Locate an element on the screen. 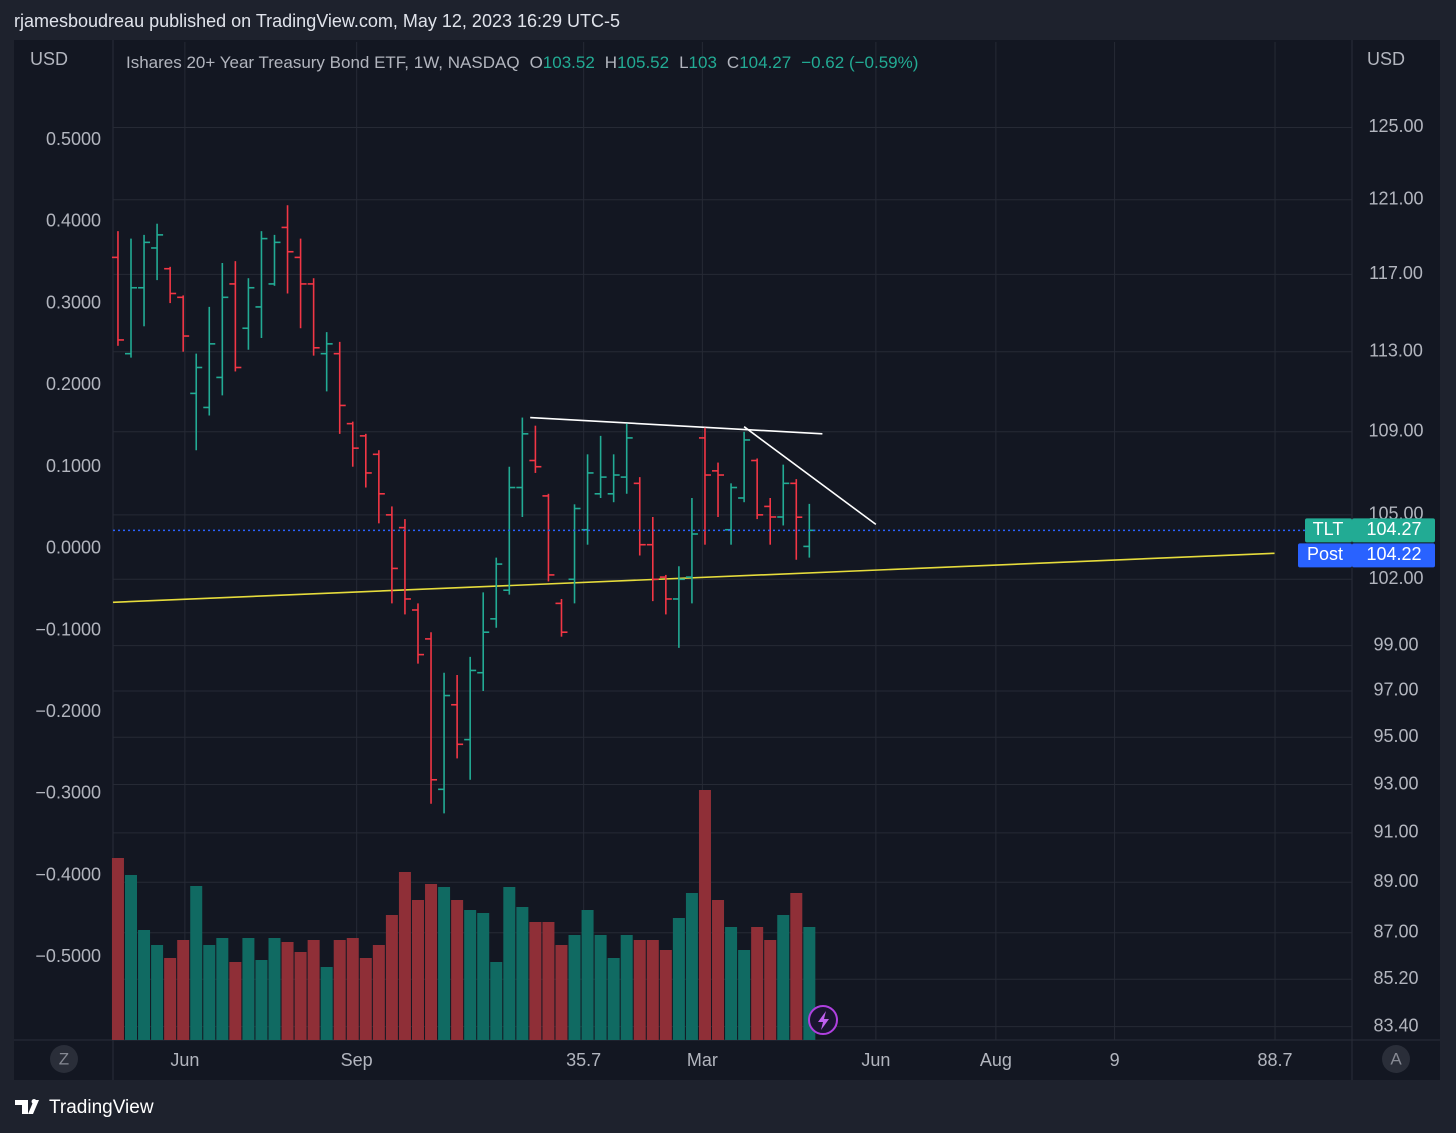  y-tick-label: 117.00 is located at coordinates (1396, 273).